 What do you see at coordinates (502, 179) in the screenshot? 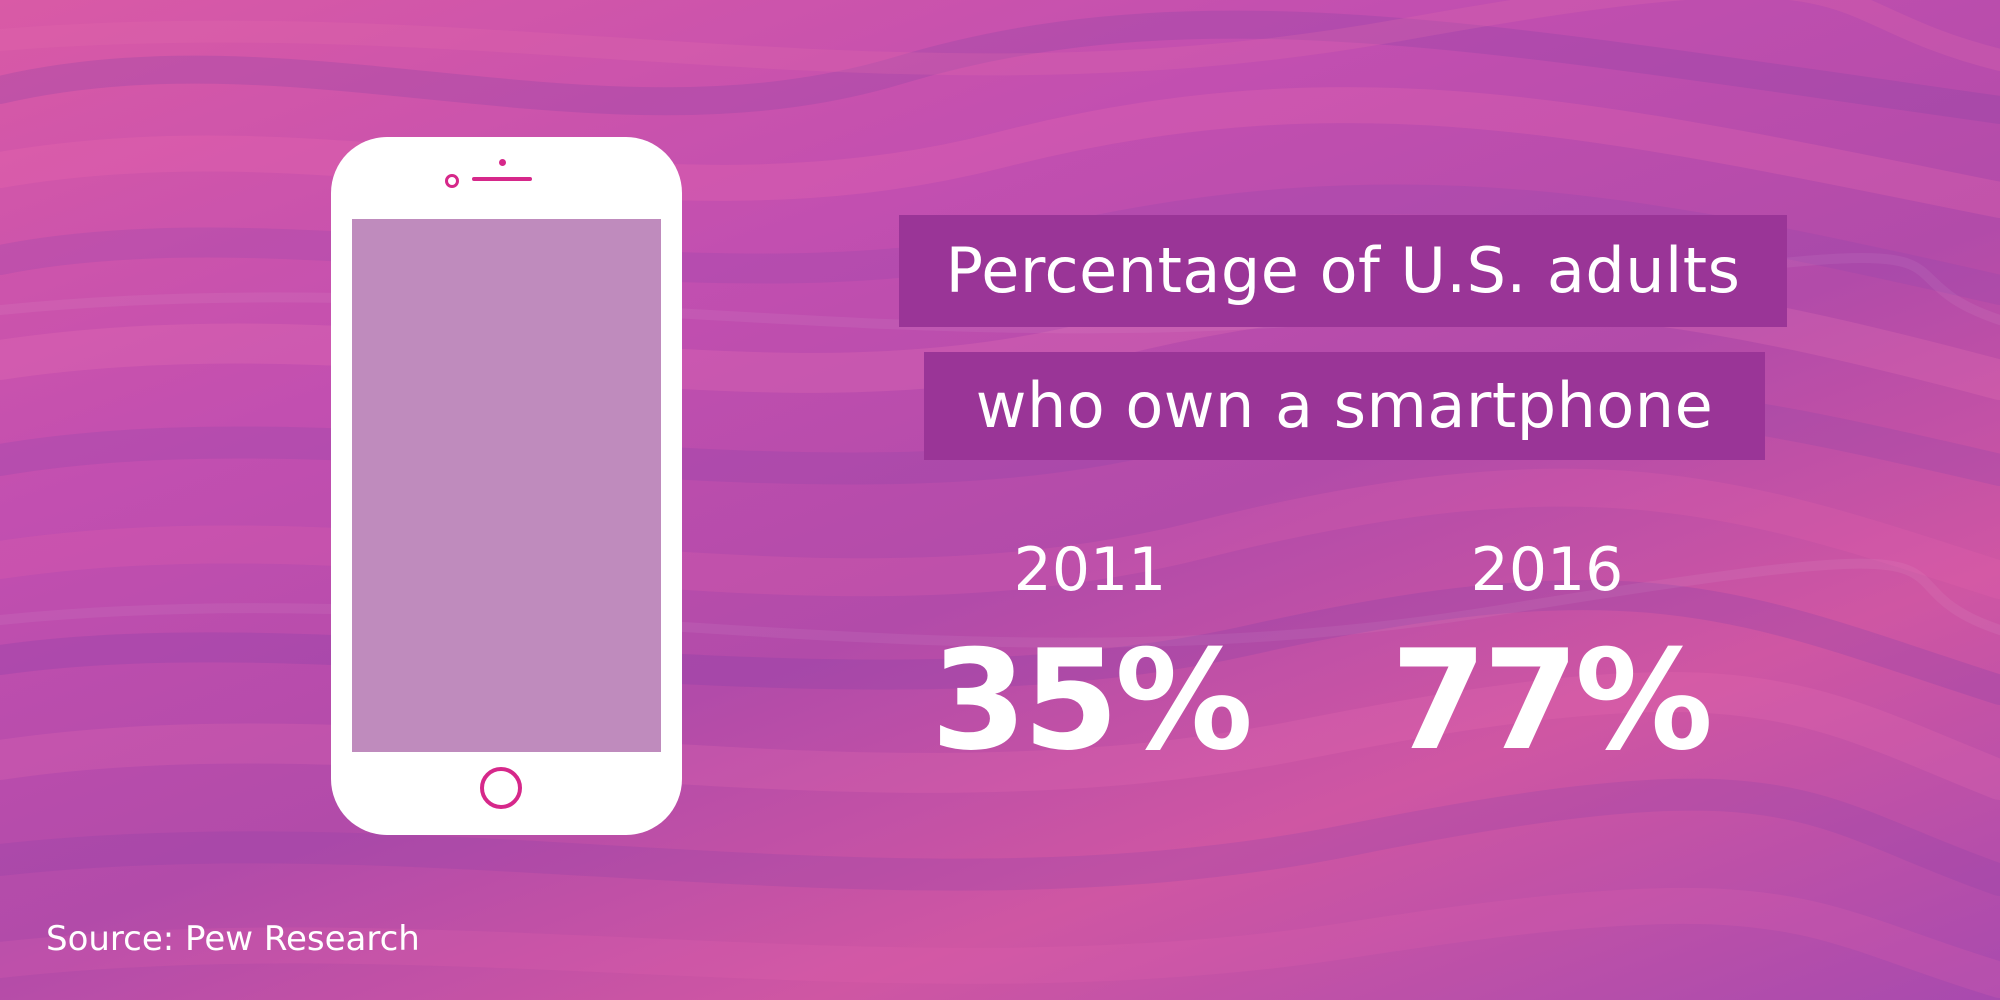
I see `phone-speaker-icon` at bounding box center [502, 179].